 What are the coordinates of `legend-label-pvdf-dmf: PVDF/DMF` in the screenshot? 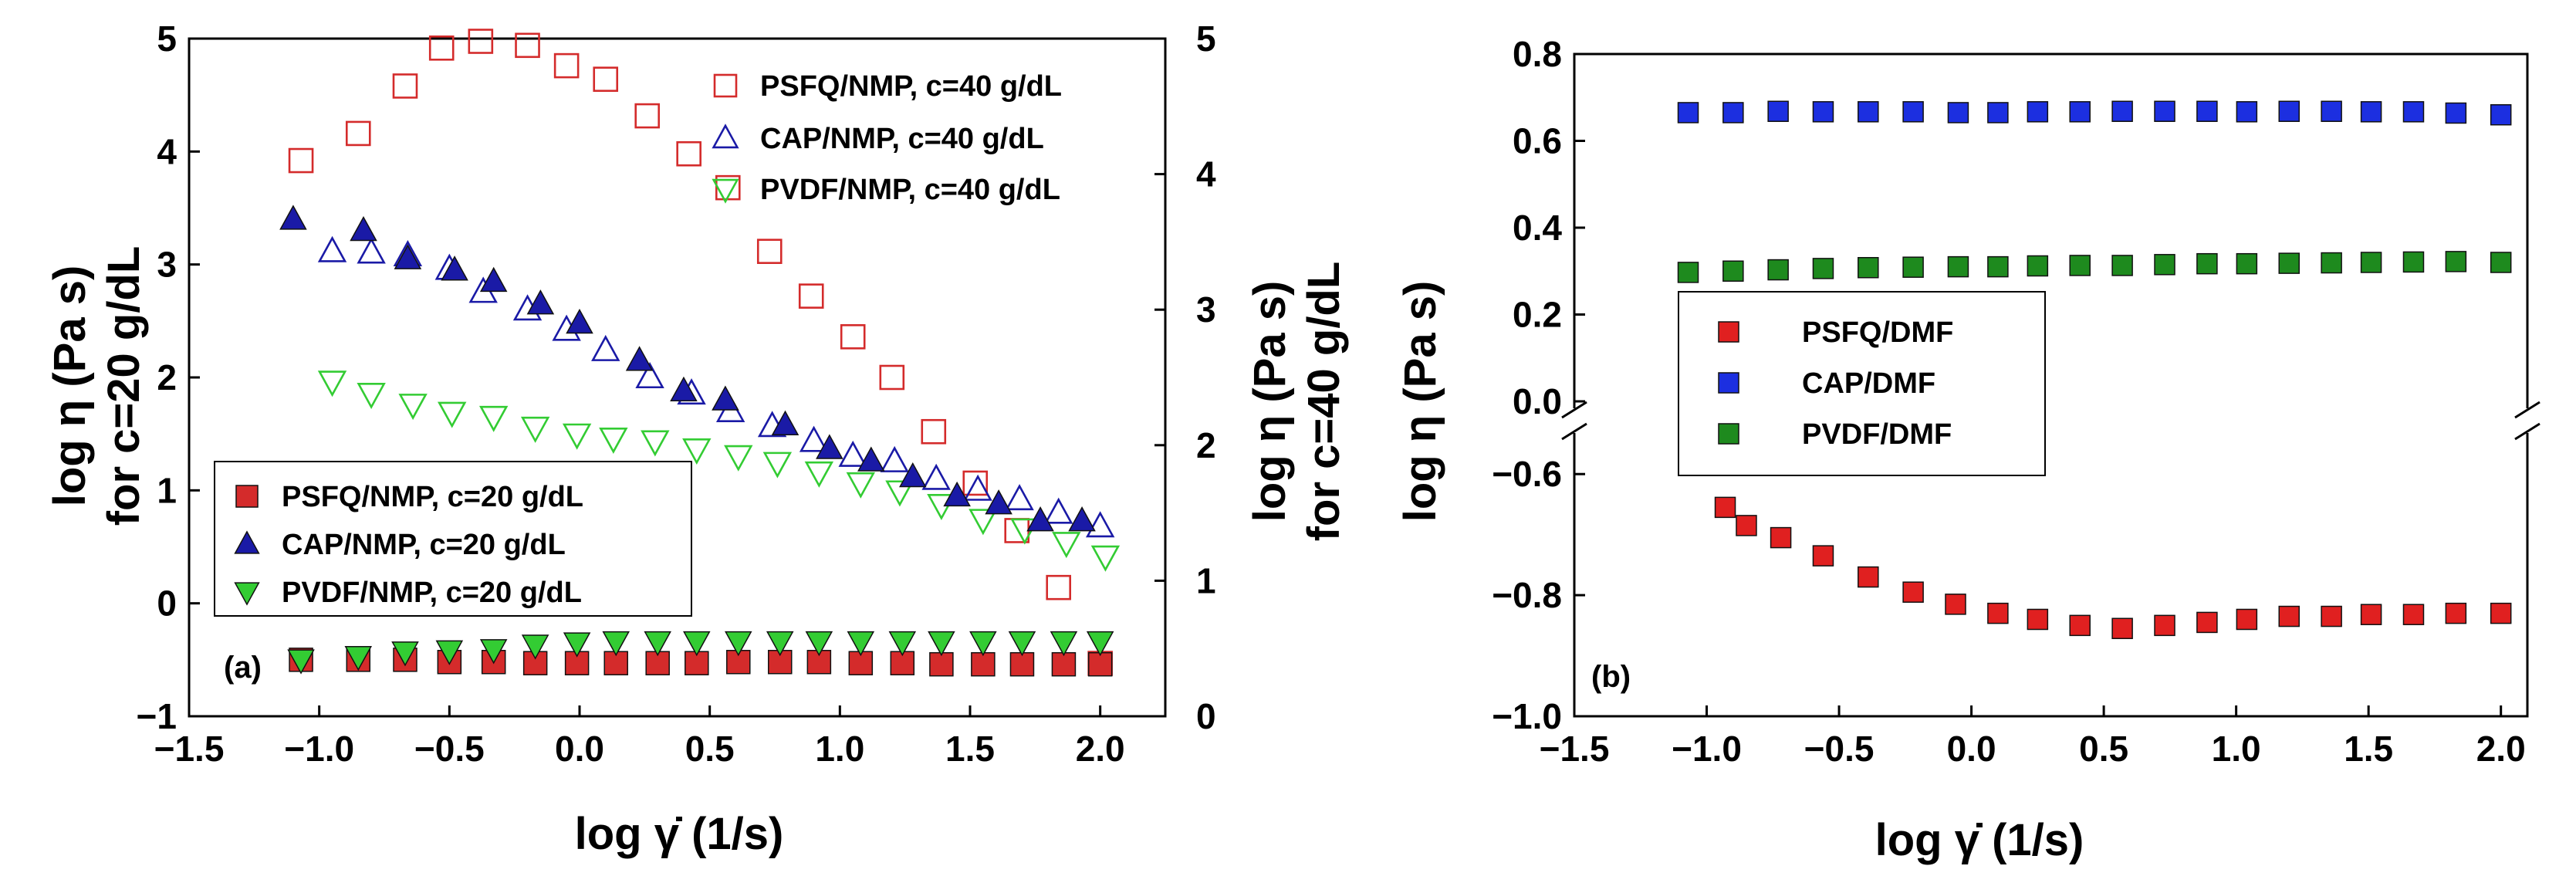 It's located at (1877, 434).